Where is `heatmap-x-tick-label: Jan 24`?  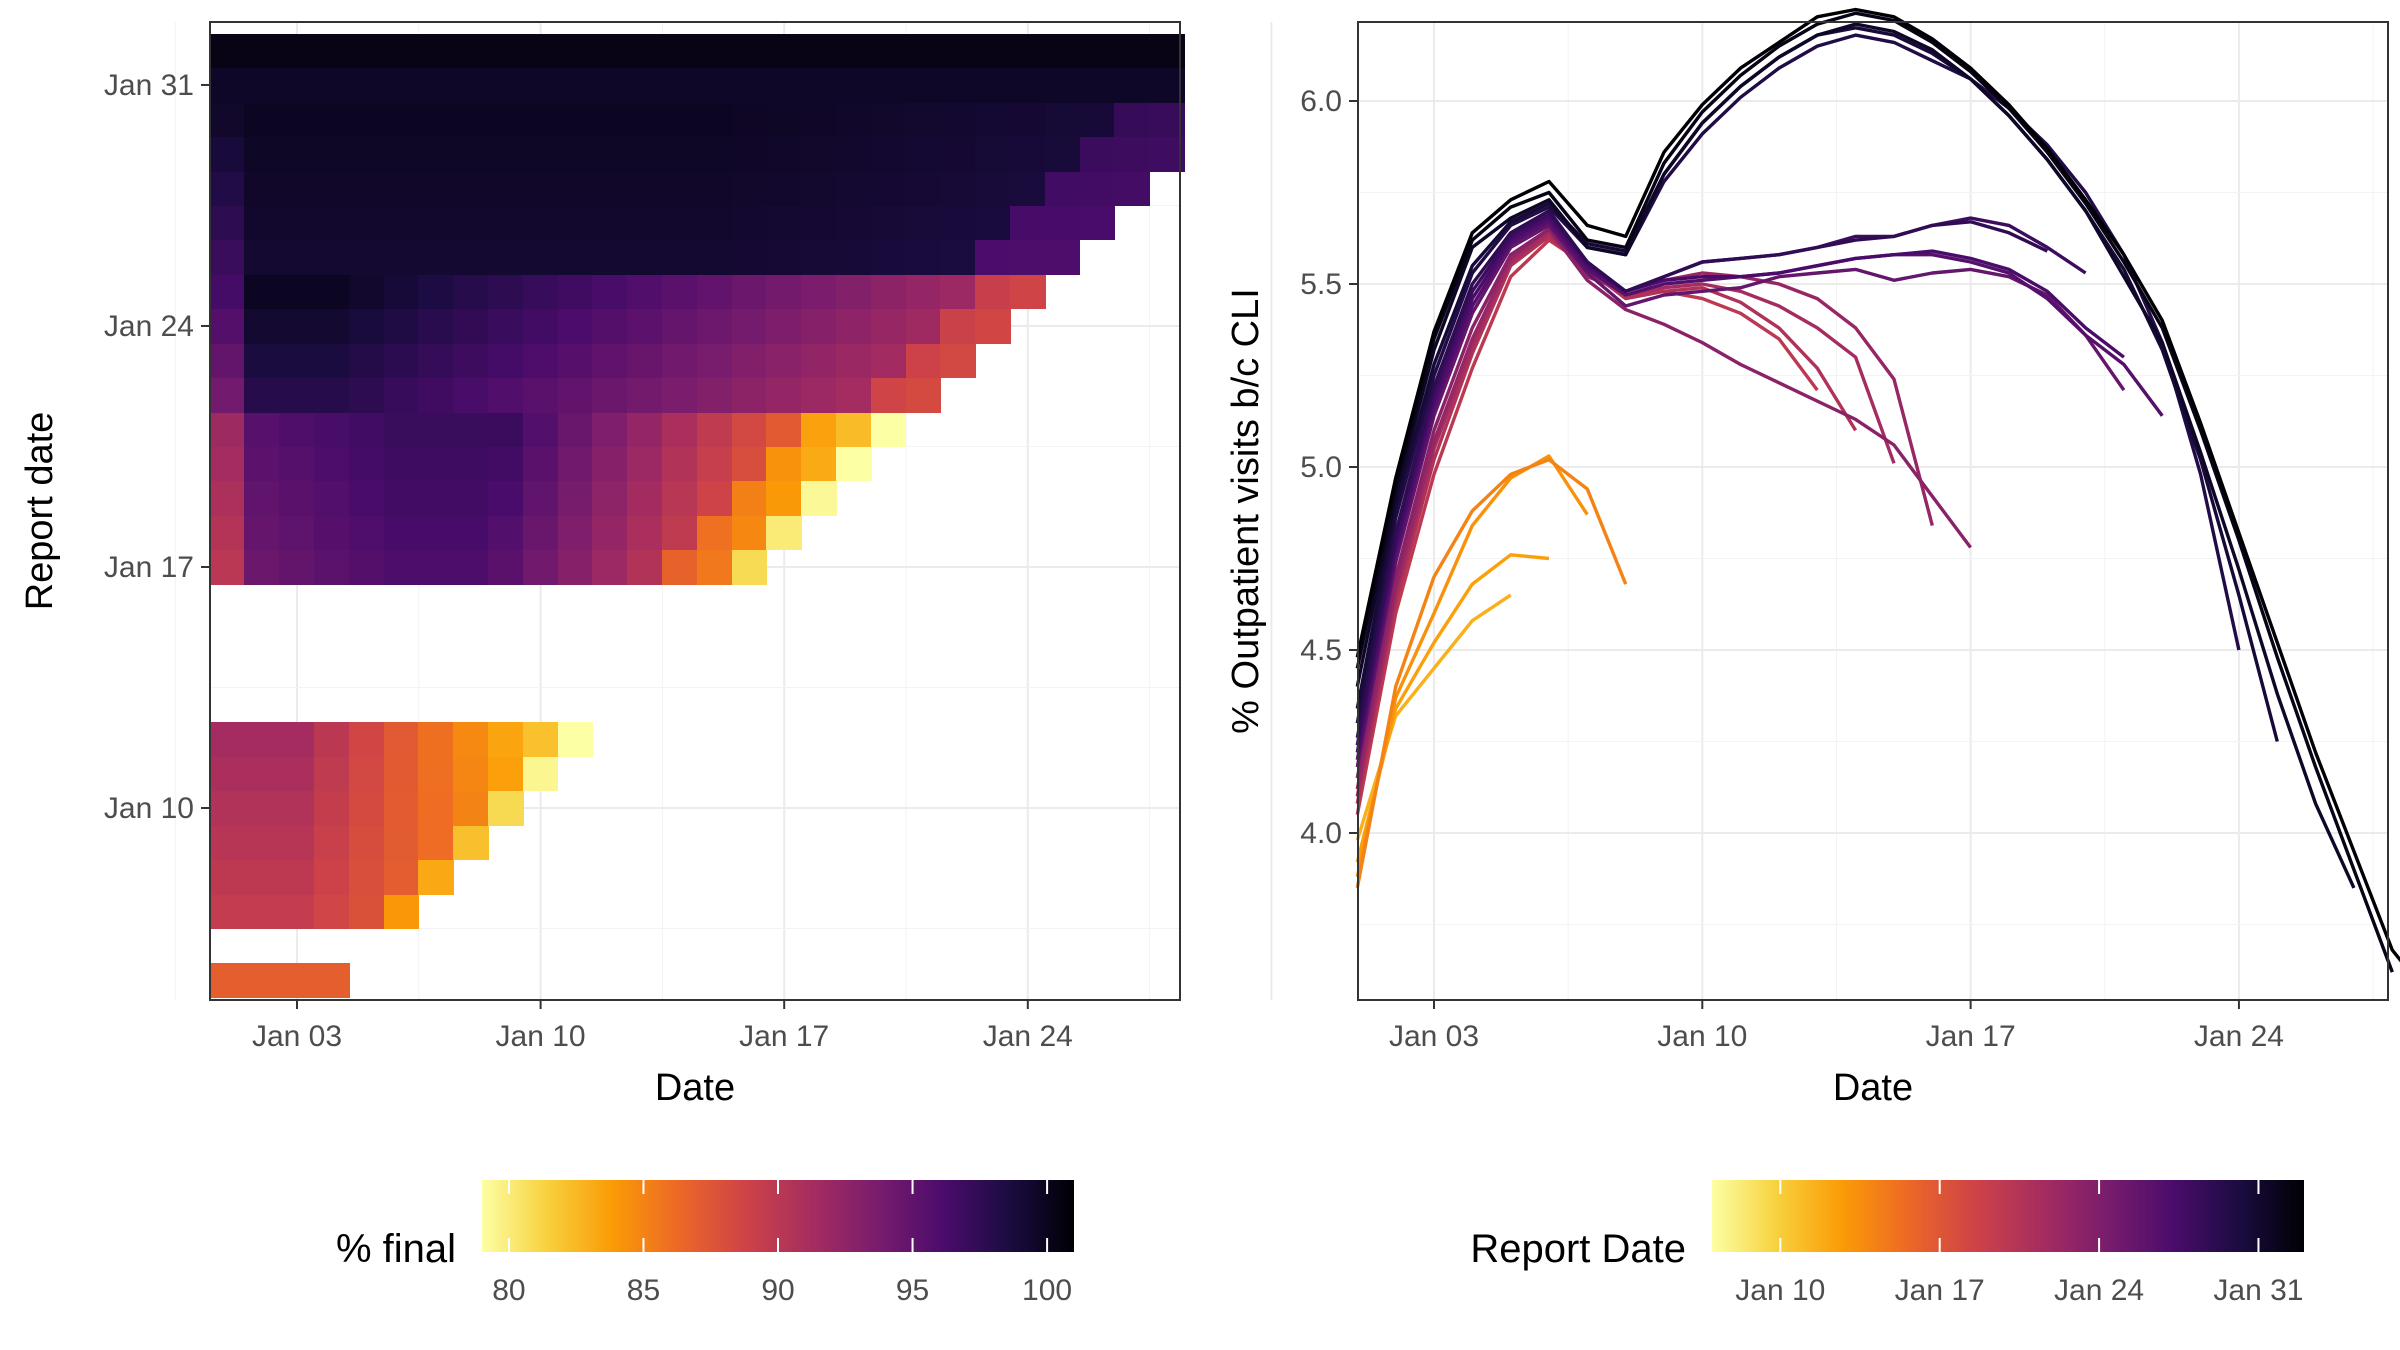 heatmap-x-tick-label: Jan 24 is located at coordinates (1028, 1036).